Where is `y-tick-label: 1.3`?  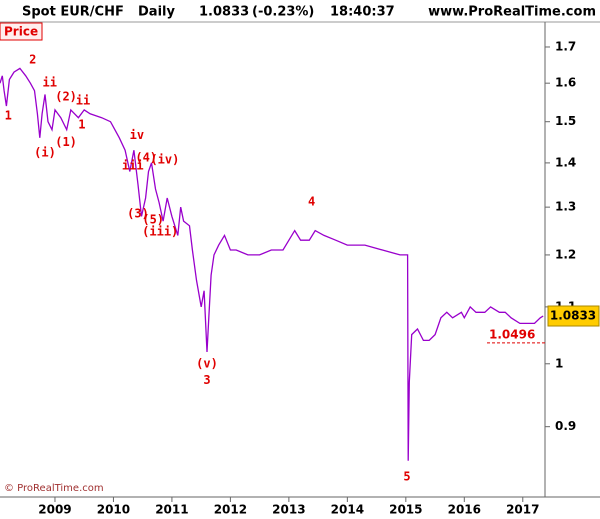 y-tick-label: 1.3 is located at coordinates (565, 207).